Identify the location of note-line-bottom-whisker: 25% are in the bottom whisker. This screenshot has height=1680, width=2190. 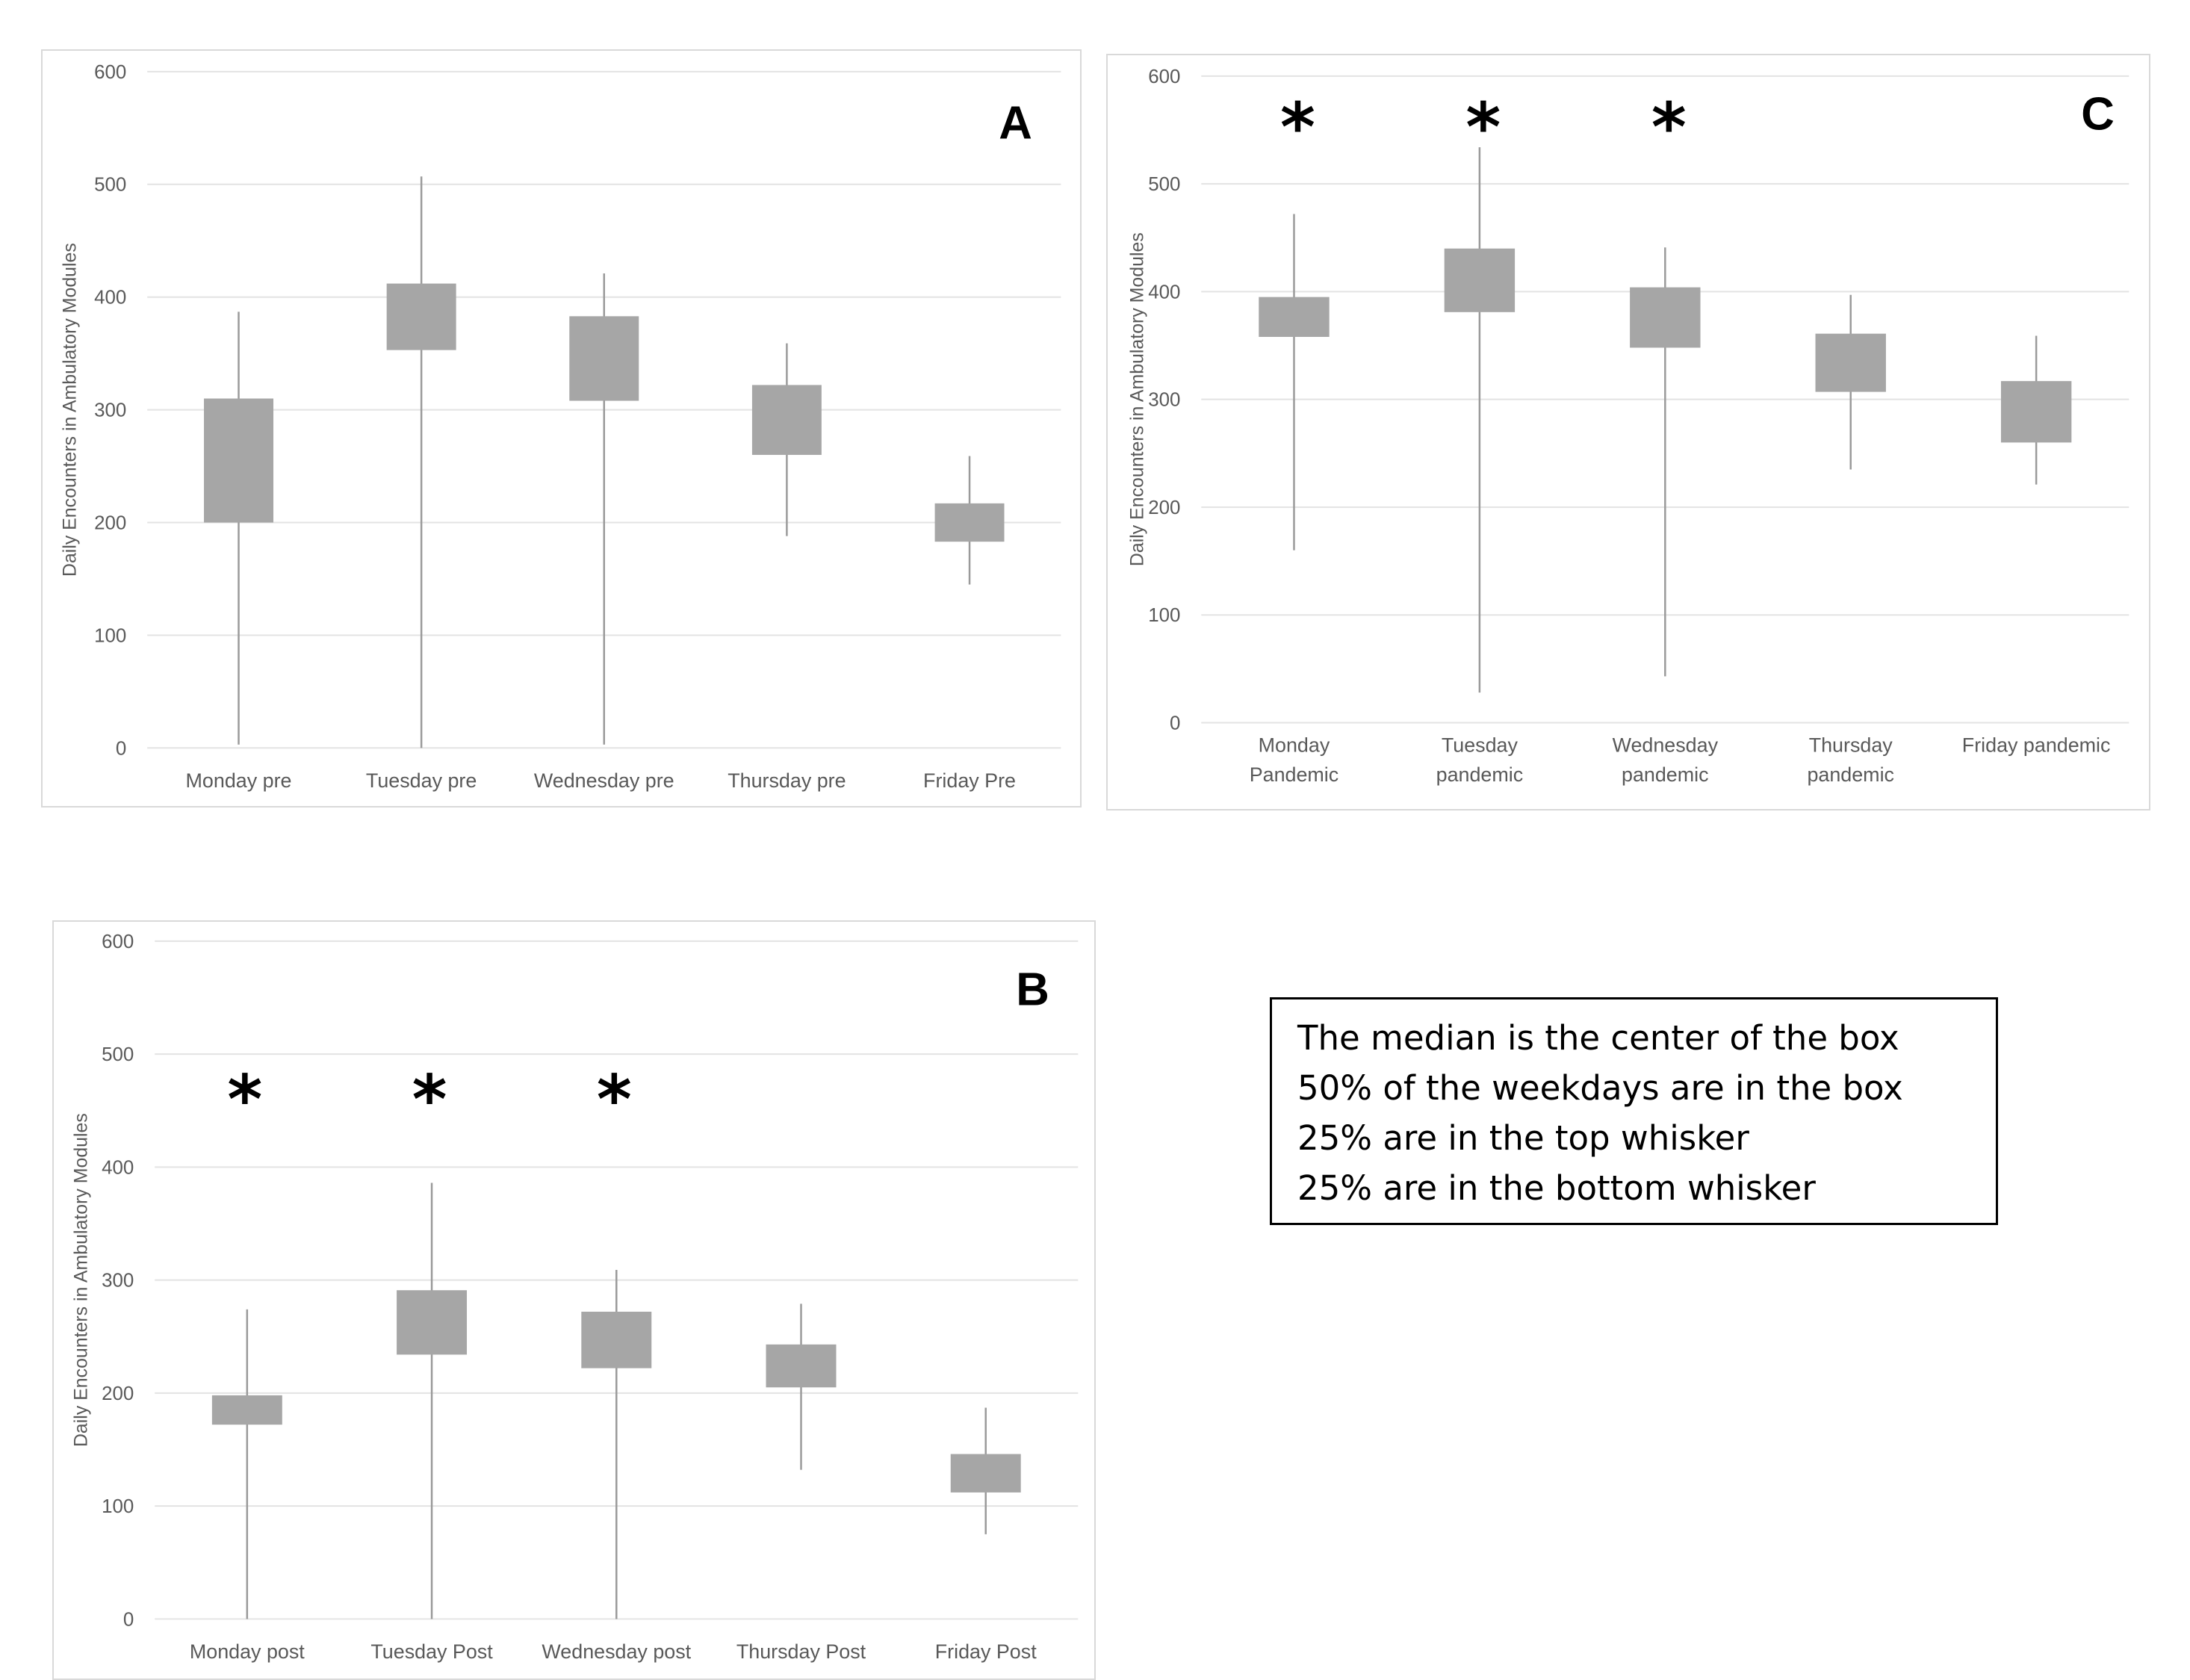
(1556, 1188).